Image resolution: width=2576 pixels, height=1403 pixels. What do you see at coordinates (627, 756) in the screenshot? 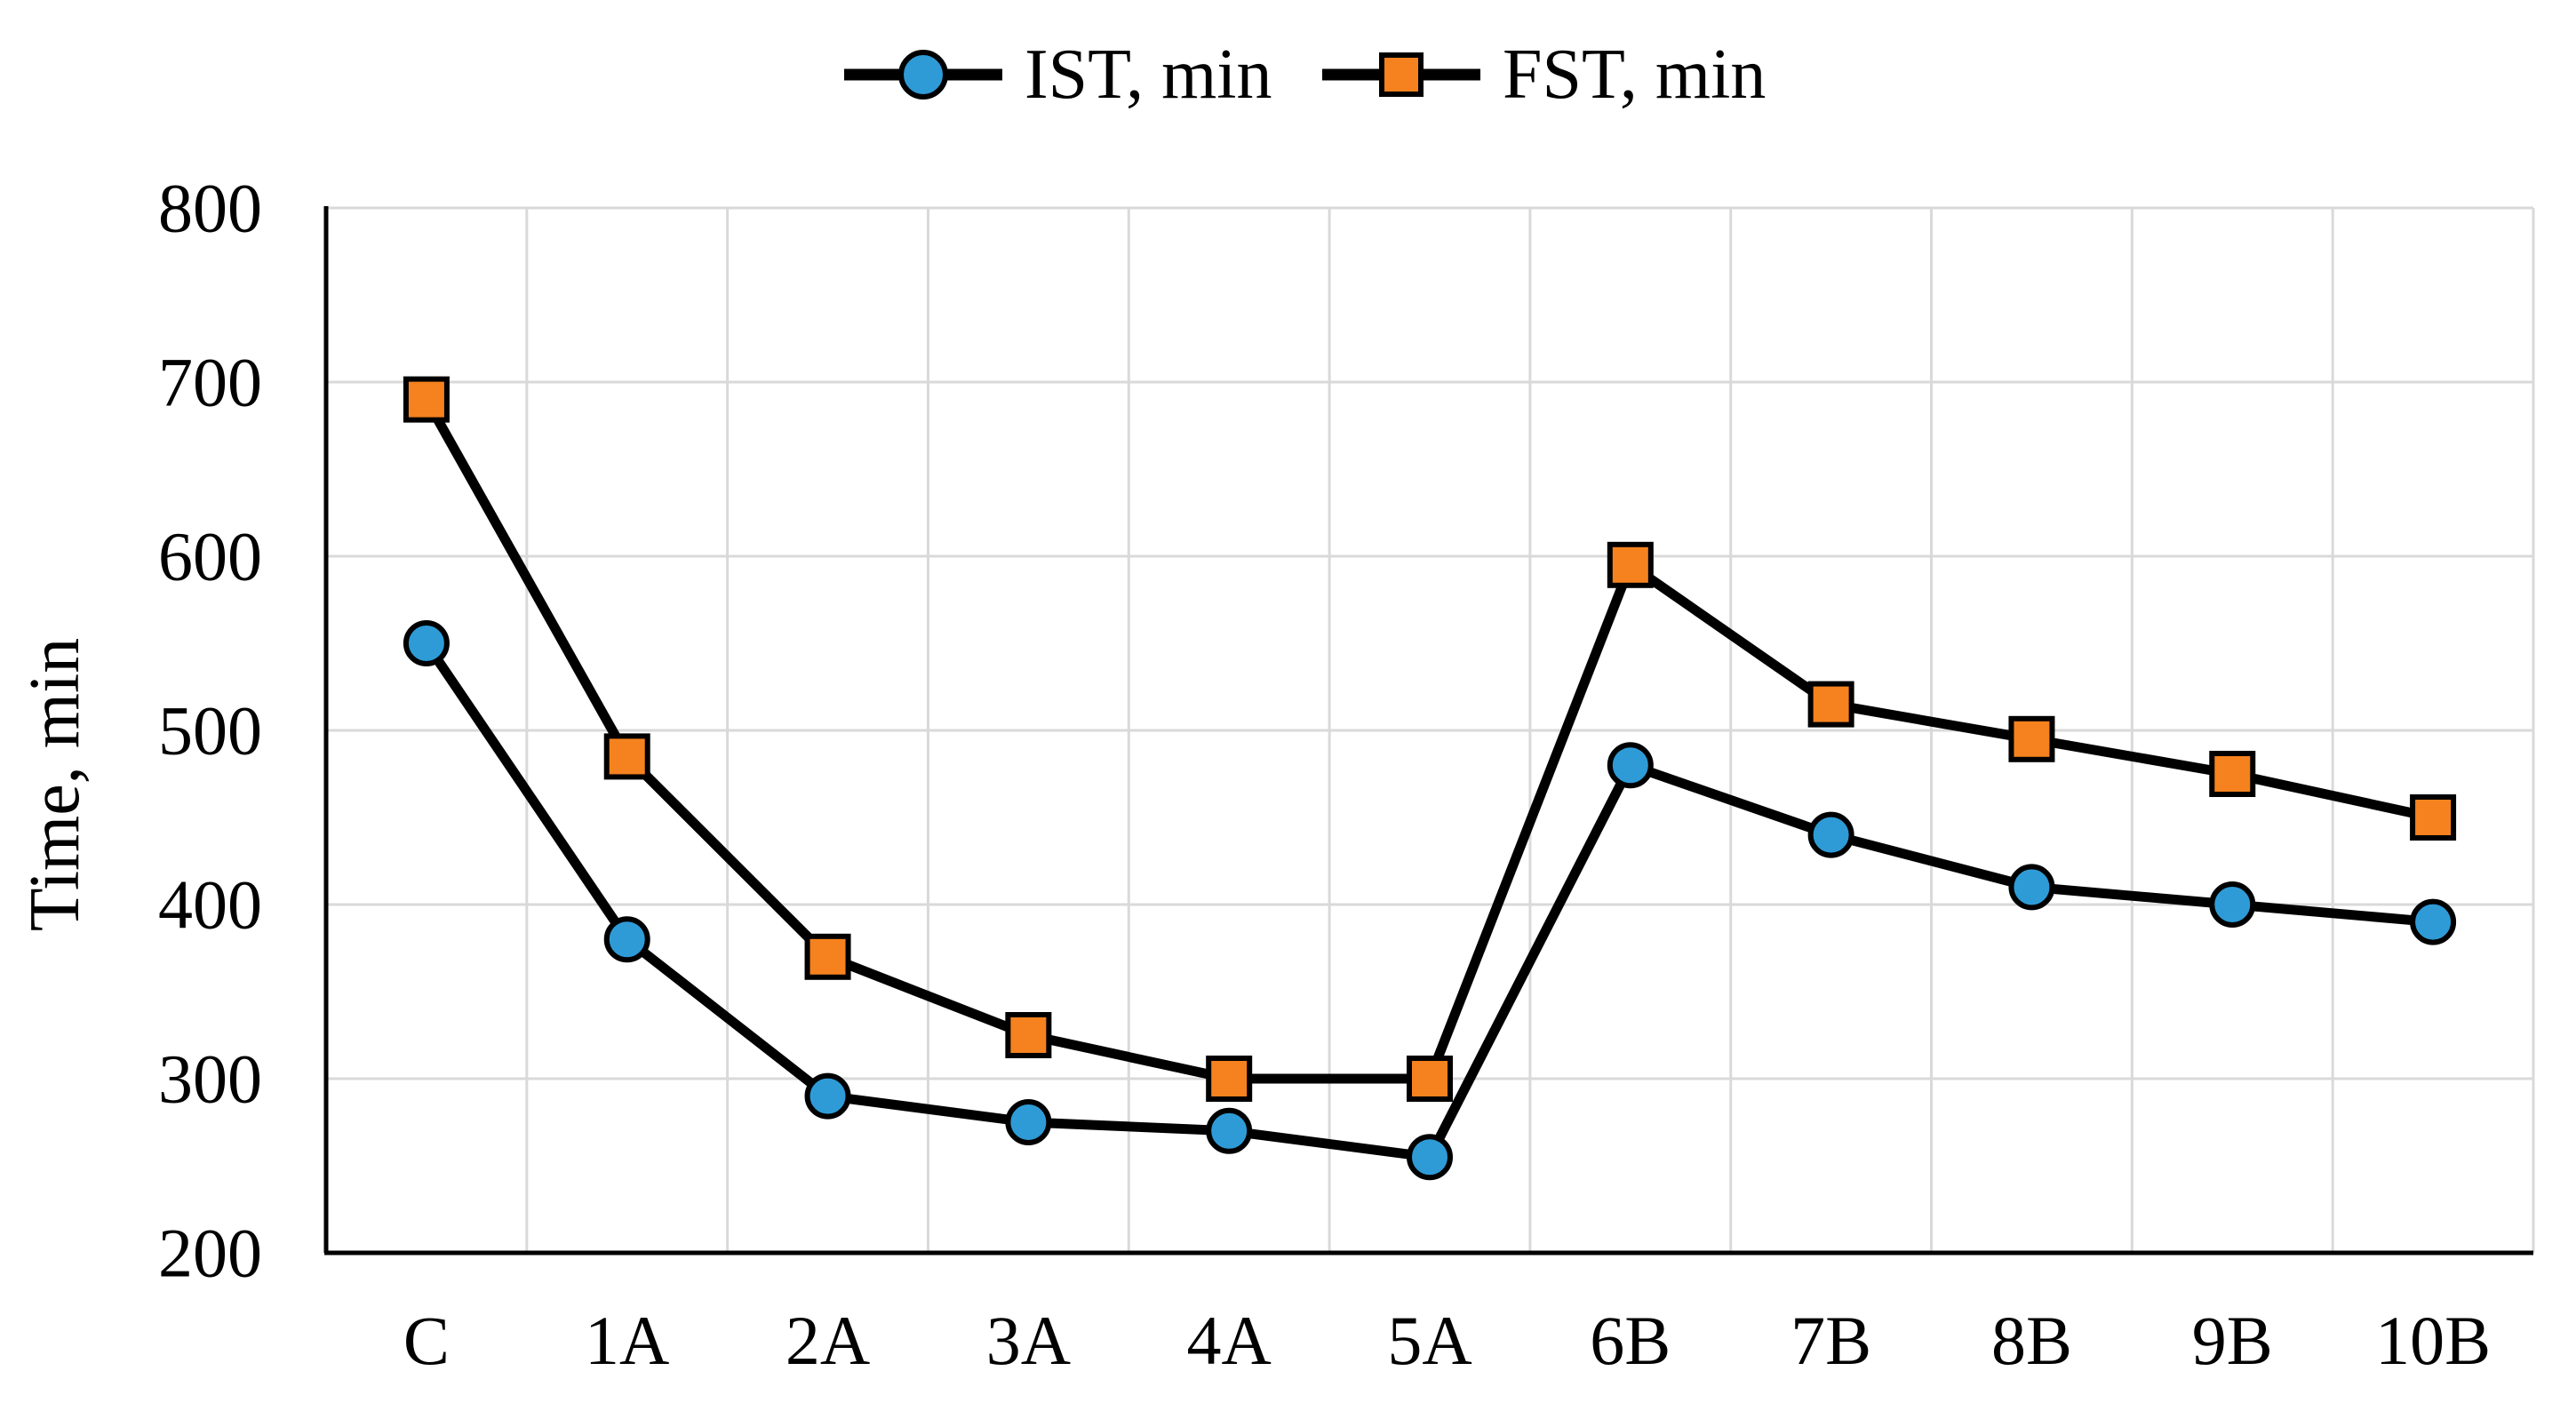
I see `marker-fst-min-1a` at bounding box center [627, 756].